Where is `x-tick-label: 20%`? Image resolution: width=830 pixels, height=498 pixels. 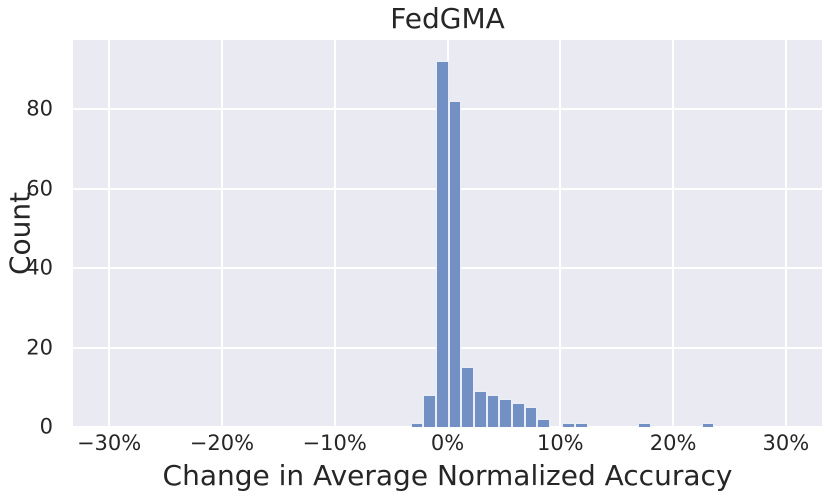 x-tick-label: 20% is located at coordinates (673, 443).